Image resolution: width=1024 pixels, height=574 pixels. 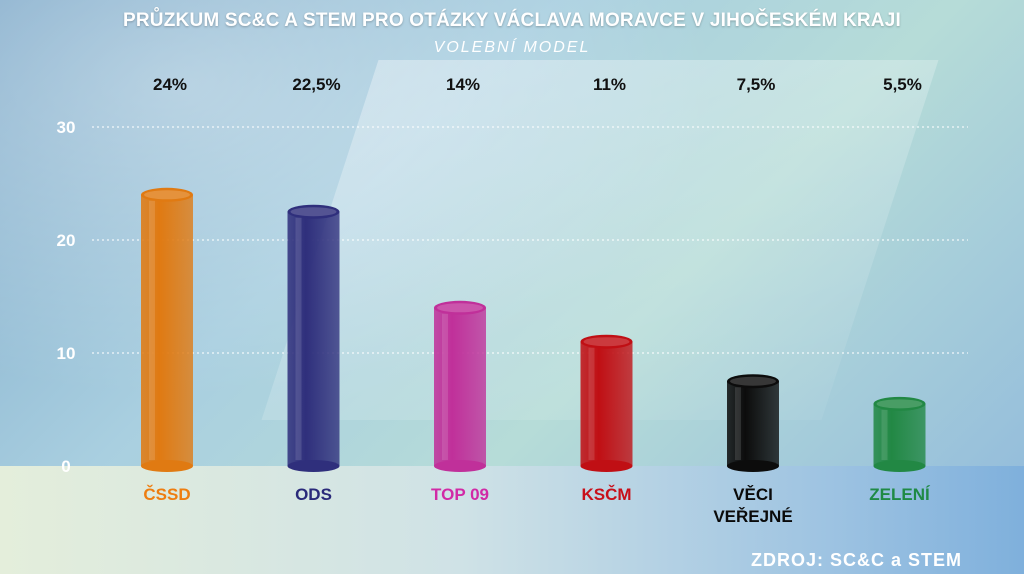 What do you see at coordinates (752, 505) in the screenshot?
I see `category-label: VĚCI VEŘEJNÉ` at bounding box center [752, 505].